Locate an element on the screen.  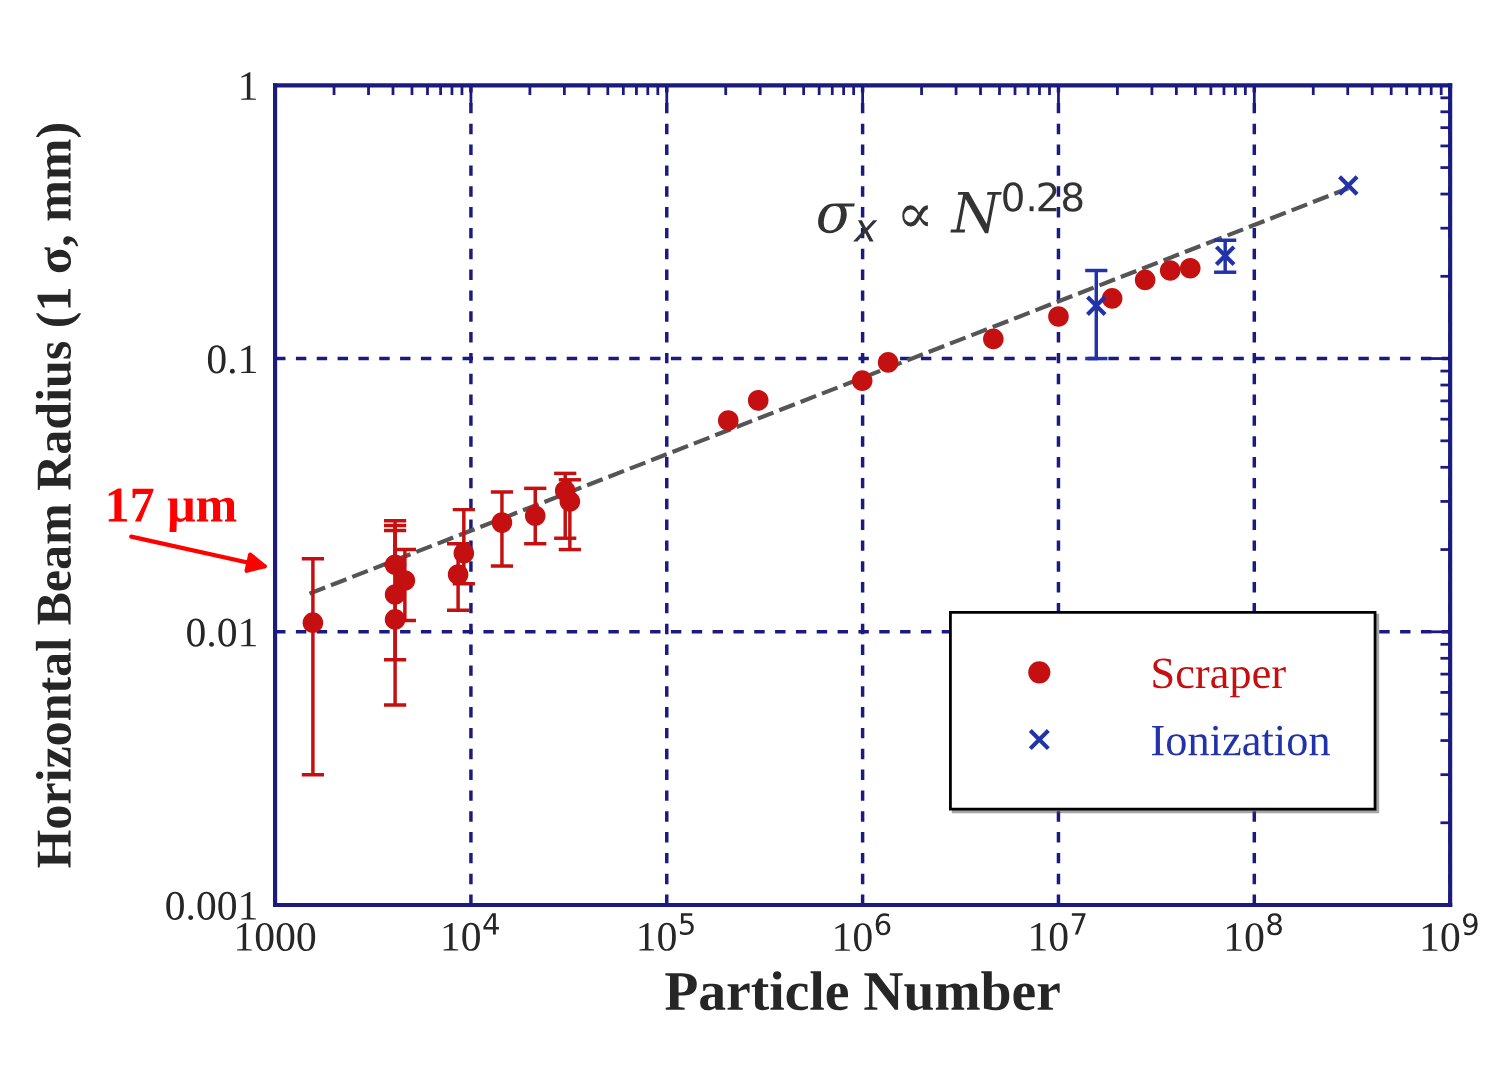
x-tick-label: 10$^{6}$ is located at coordinates (863, 932).